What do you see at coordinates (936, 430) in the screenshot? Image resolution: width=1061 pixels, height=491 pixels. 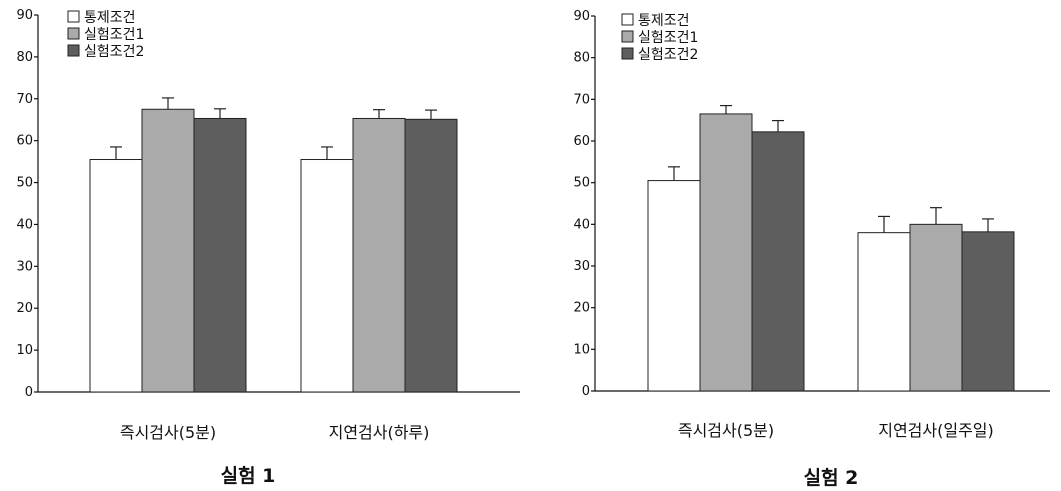 I see `x-category-label: 지연검사(일주일)` at bounding box center [936, 430].